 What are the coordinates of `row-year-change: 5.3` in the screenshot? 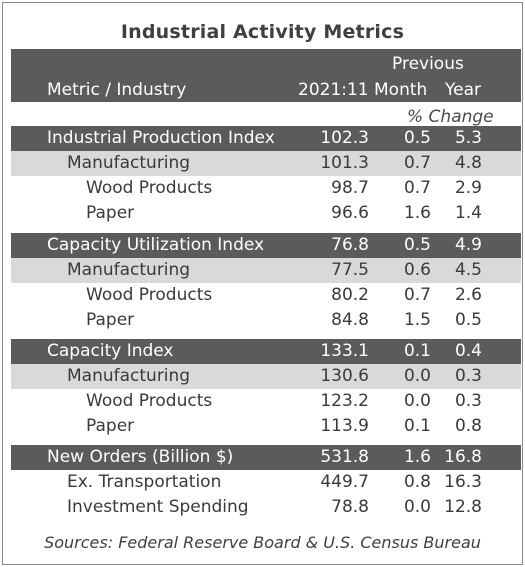 It's located at (468, 138).